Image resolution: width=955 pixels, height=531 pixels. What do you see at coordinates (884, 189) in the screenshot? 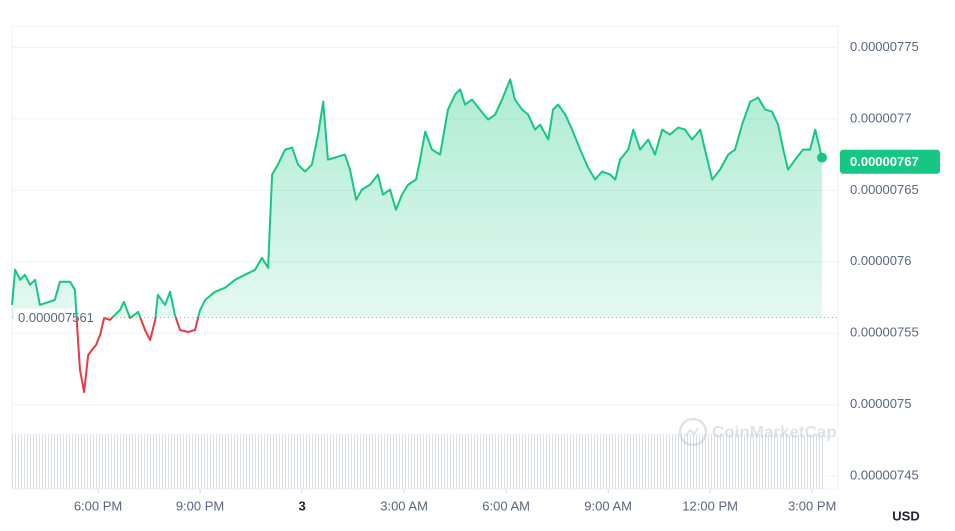
I see `y-tick-label: 0.00000765` at bounding box center [884, 189].